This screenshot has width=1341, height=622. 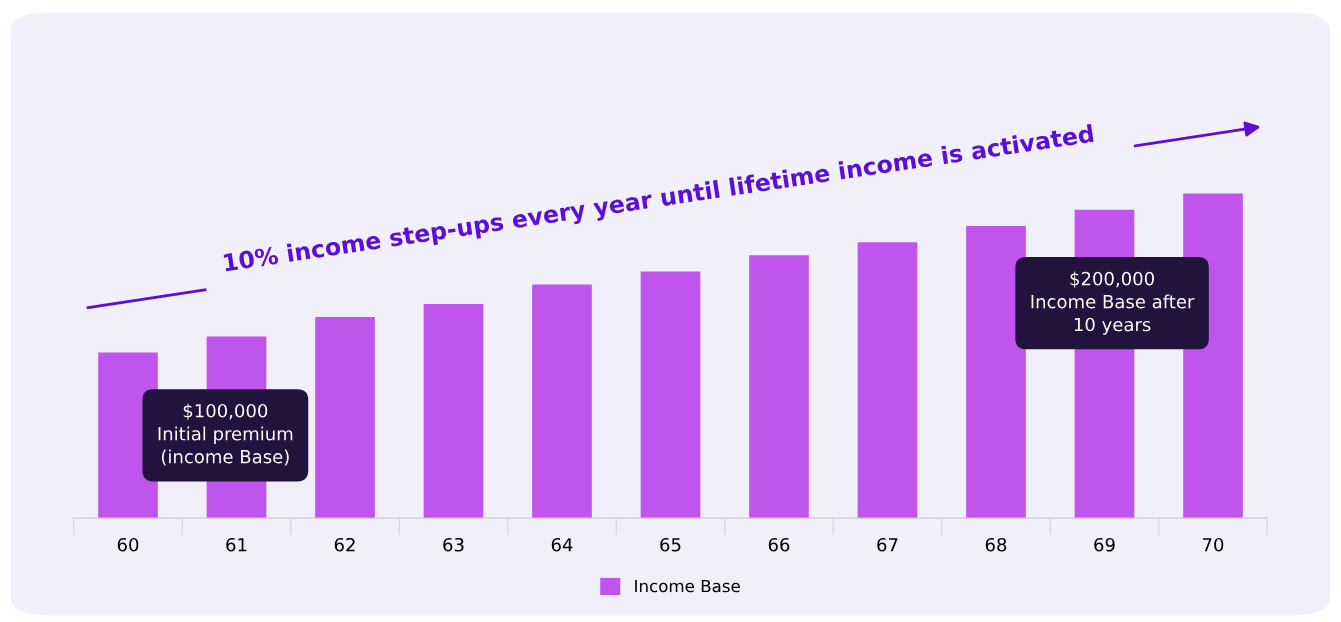 I want to click on x-tick-label: 60, so click(x=128, y=544).